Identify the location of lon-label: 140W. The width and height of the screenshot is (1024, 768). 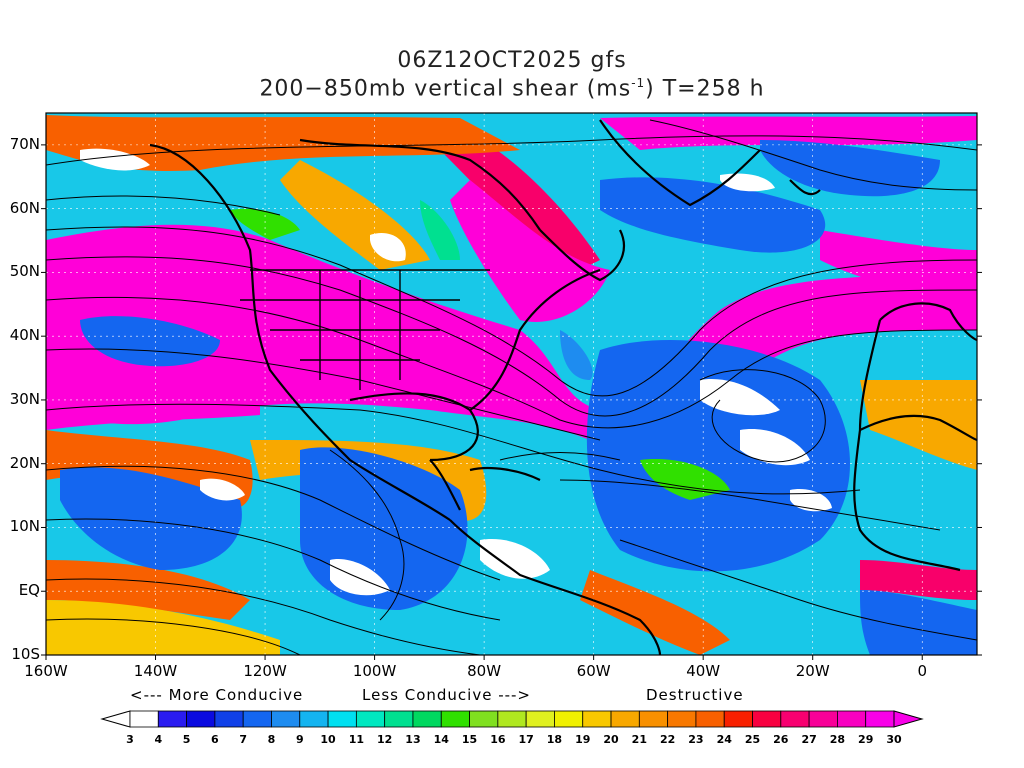
(155, 671).